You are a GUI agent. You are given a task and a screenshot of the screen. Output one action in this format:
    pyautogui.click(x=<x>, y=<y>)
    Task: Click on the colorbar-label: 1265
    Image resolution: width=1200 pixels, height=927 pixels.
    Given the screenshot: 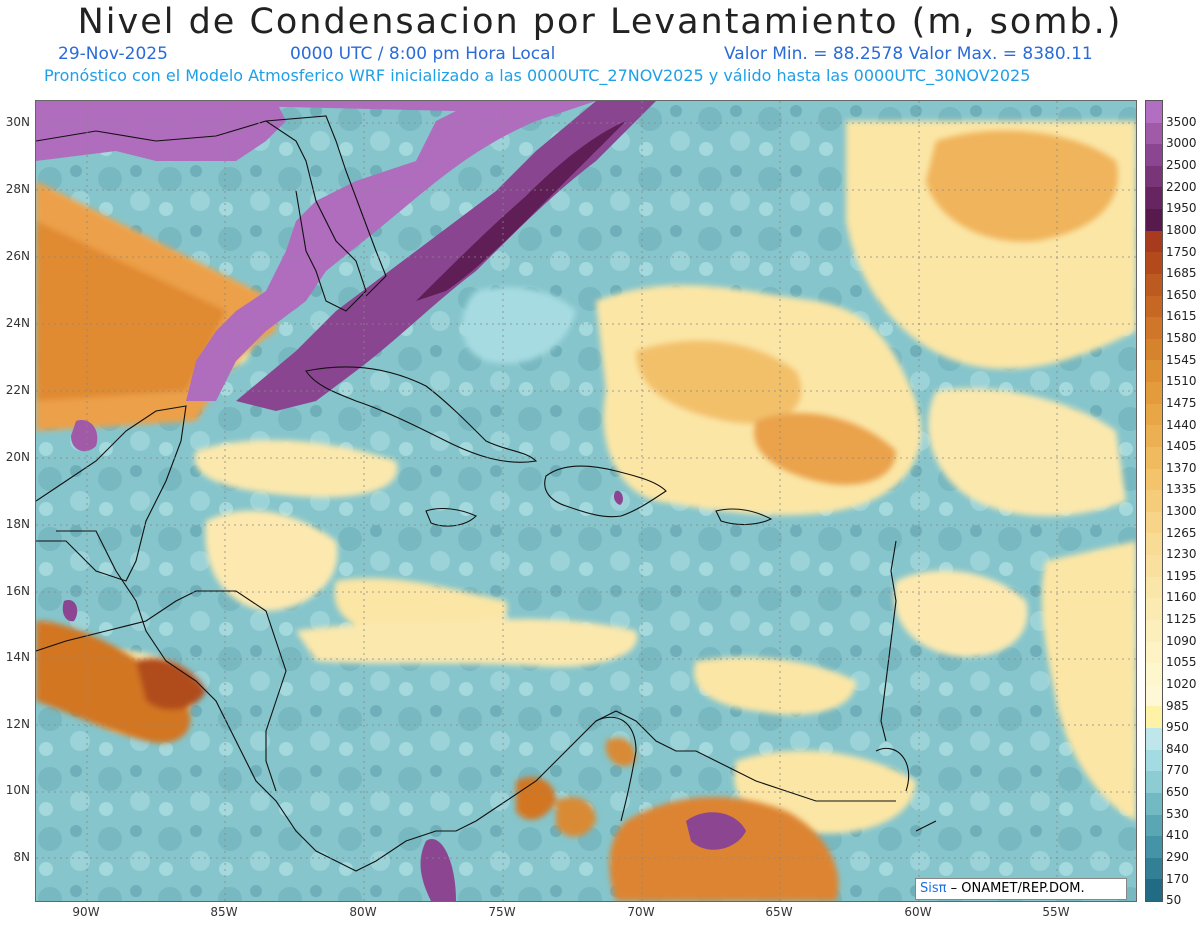 What is the action you would take?
    pyautogui.click(x=1181, y=532)
    